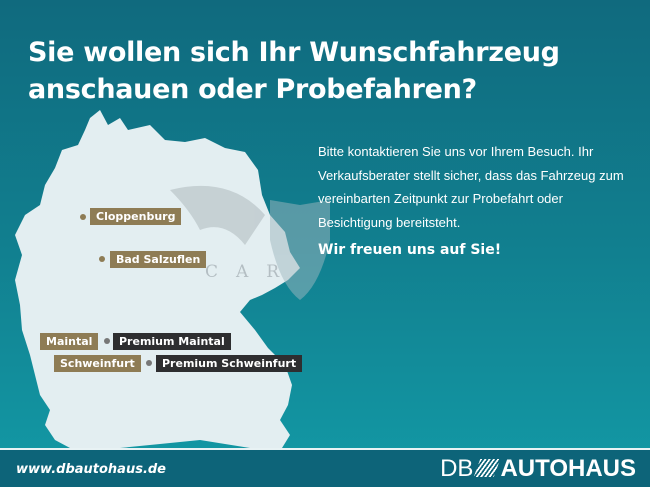 The height and width of the screenshot is (487, 650). What do you see at coordinates (410, 250) in the screenshot?
I see `cta-text: Wir freuen uns auf Sie!` at bounding box center [410, 250].